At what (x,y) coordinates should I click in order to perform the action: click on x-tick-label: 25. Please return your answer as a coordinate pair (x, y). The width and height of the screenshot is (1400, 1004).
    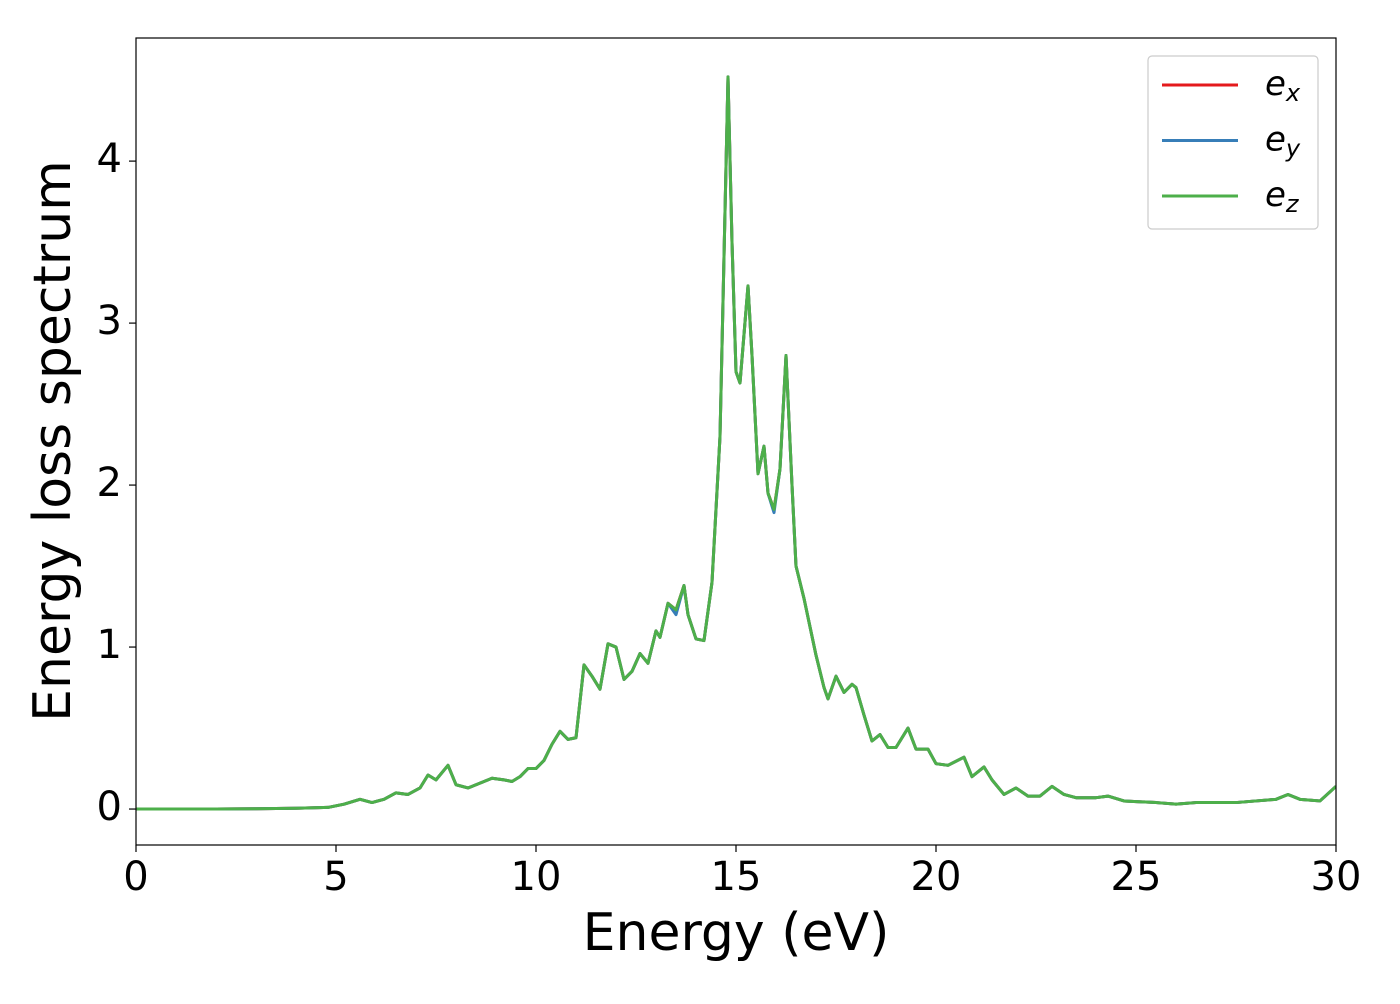
    Looking at the image, I should click on (1136, 877).